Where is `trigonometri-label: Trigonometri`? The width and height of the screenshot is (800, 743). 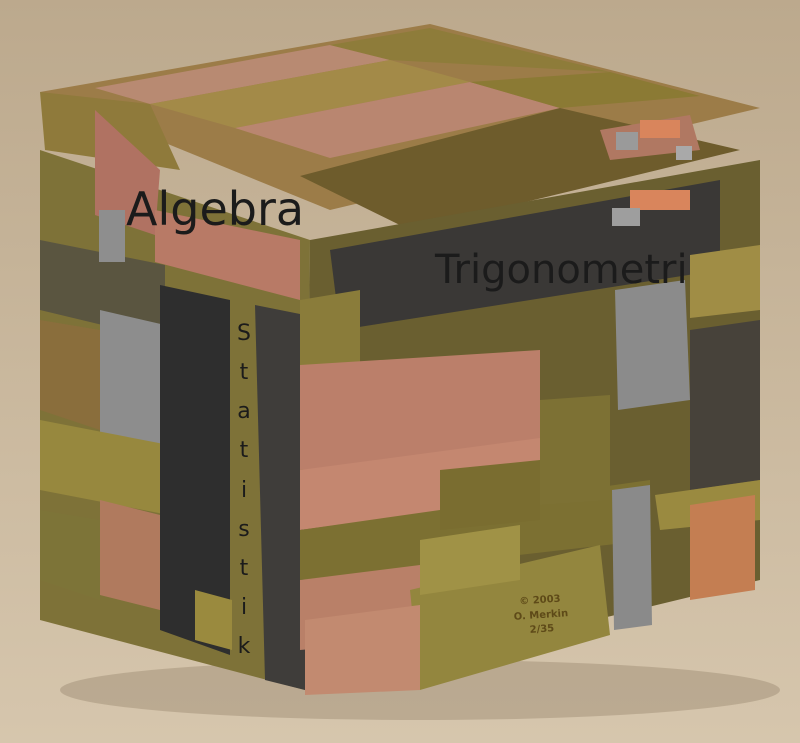 trigonometri-label: Trigonometri is located at coordinates (561, 270).